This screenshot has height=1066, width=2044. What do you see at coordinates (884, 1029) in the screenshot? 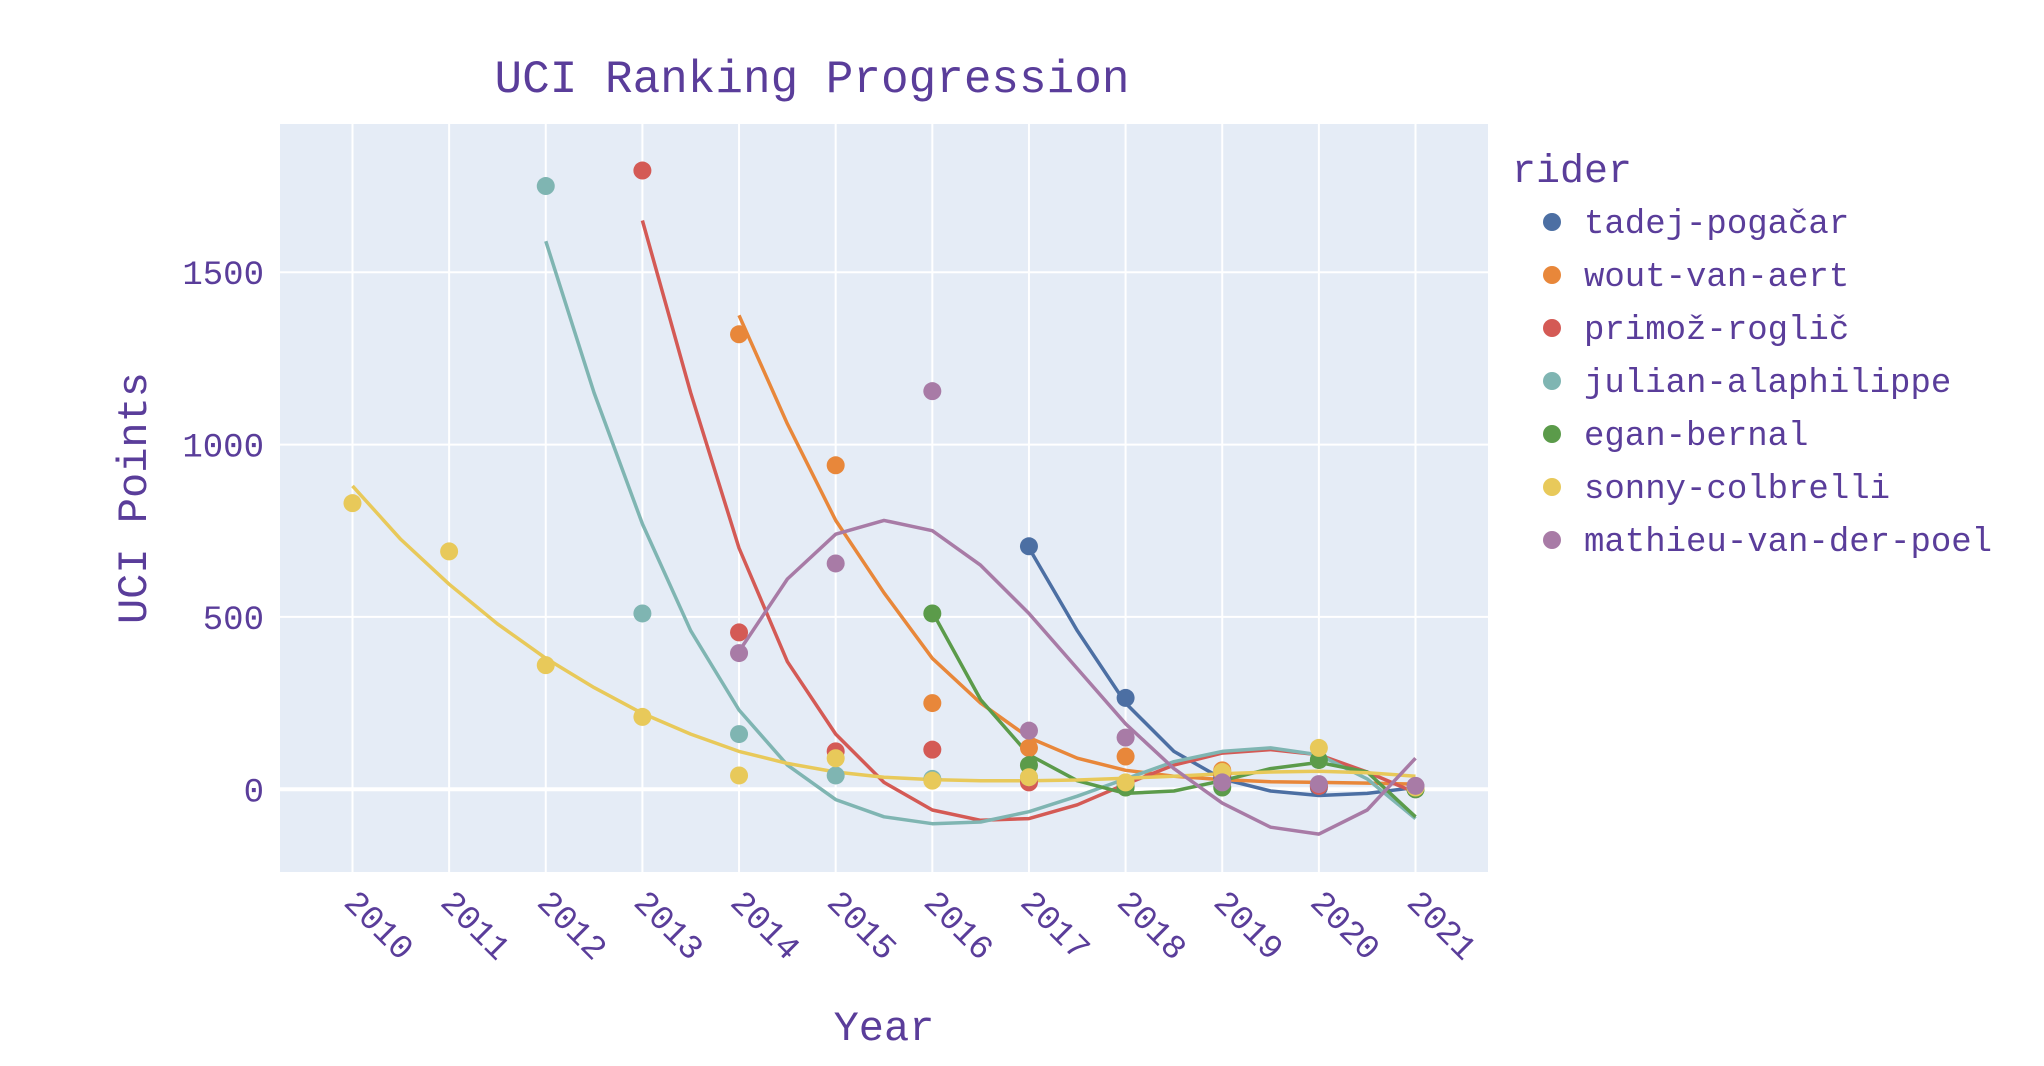
I see `x-axis-title: Year` at bounding box center [884, 1029].